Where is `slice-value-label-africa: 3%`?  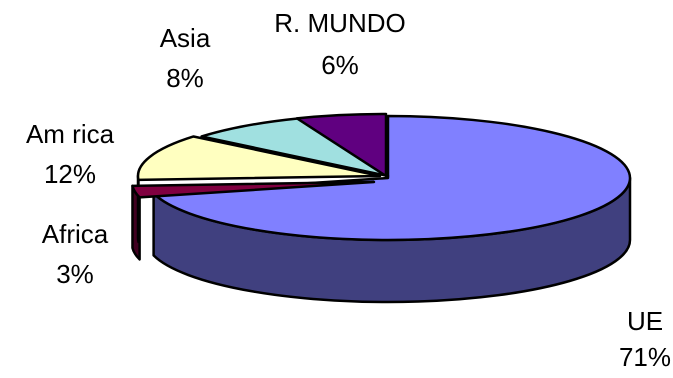 slice-value-label-africa: 3% is located at coordinates (75, 274).